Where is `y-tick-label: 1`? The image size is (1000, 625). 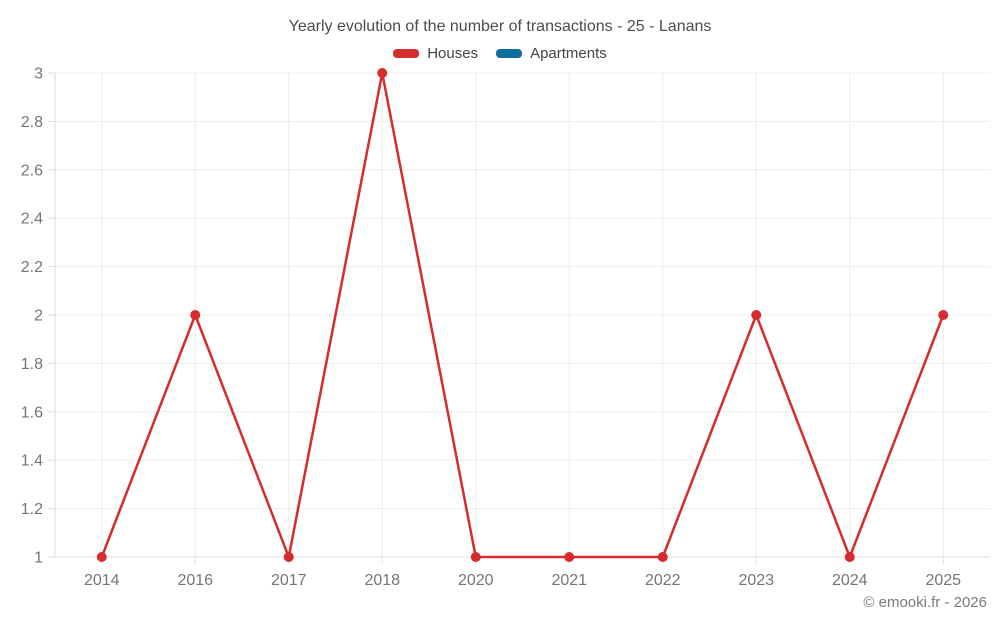 y-tick-label: 1 is located at coordinates (38, 558).